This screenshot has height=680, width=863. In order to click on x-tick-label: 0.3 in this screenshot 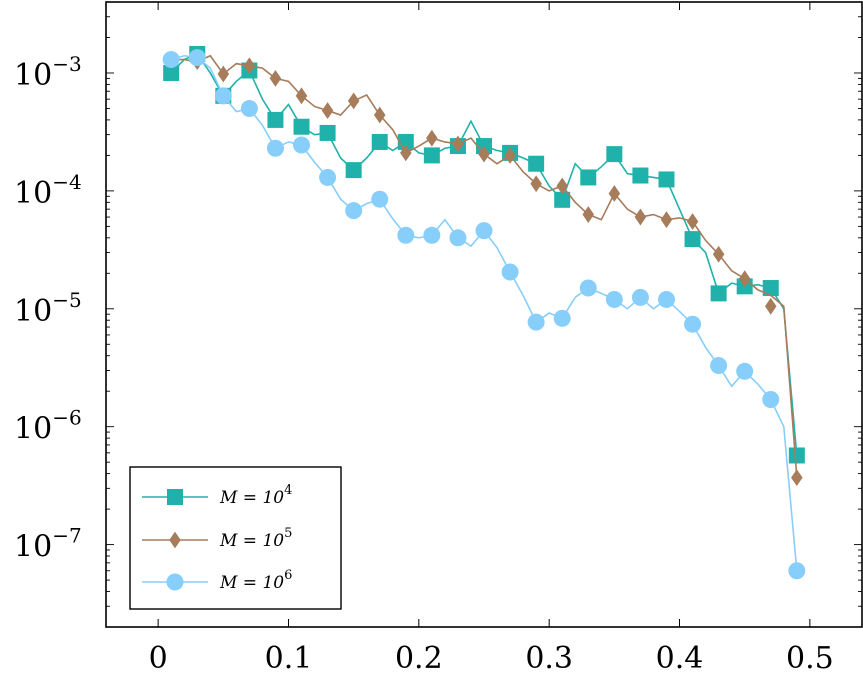, I will do `click(549, 658)`.